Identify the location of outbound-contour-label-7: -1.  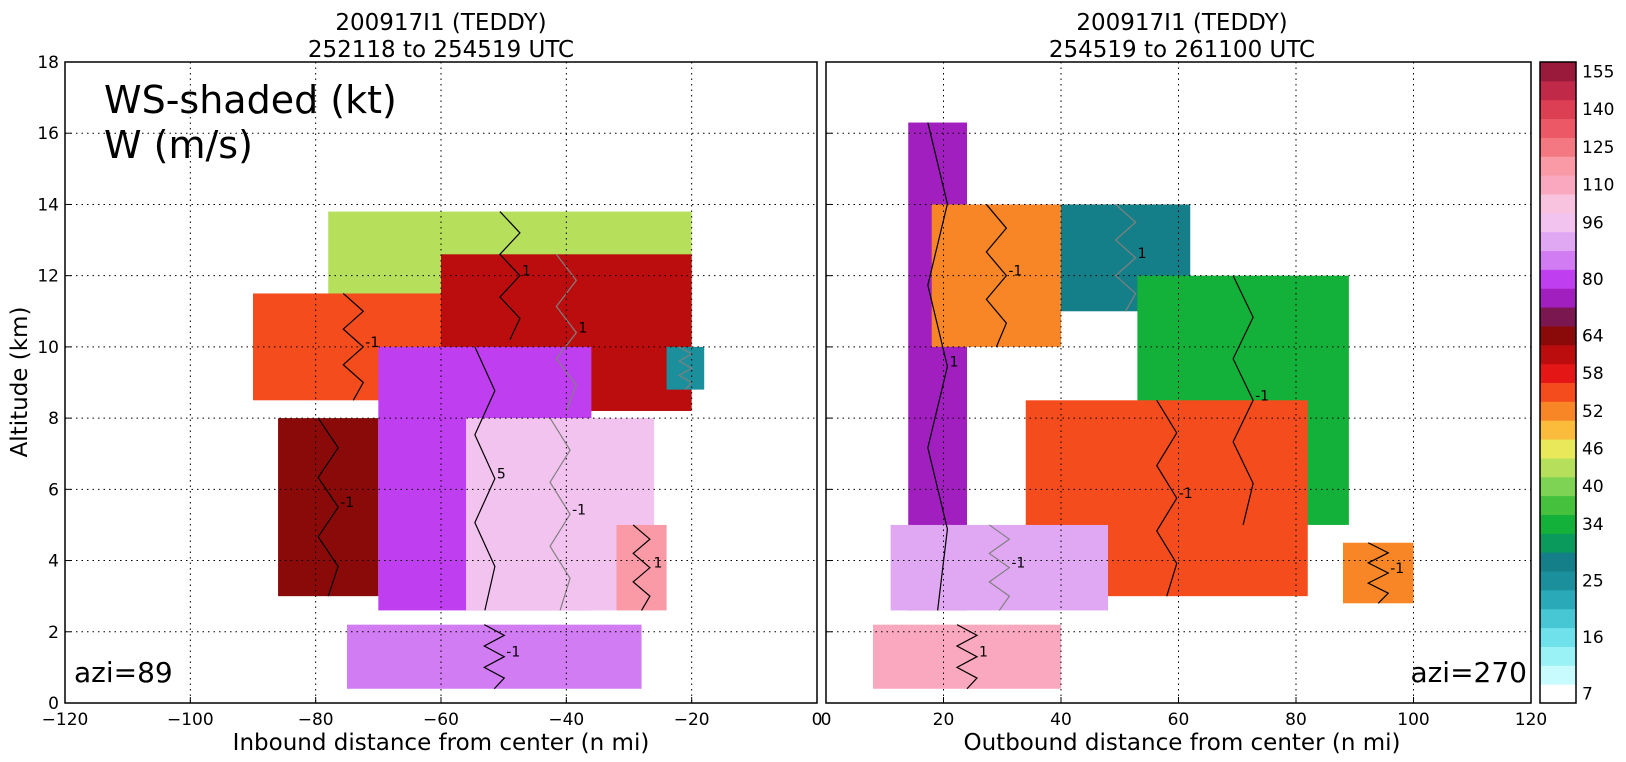
(1397, 569).